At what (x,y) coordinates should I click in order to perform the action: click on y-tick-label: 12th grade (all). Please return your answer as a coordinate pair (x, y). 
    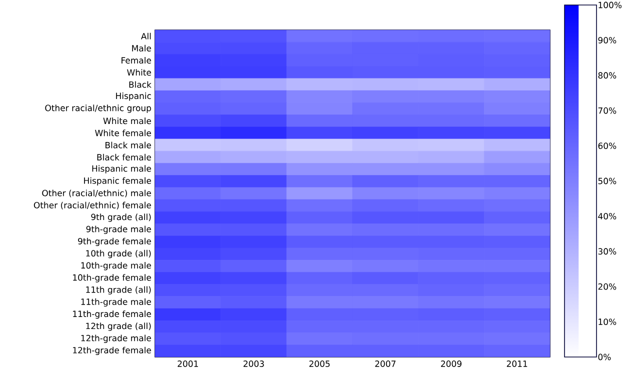
    Looking at the image, I should click on (118, 326).